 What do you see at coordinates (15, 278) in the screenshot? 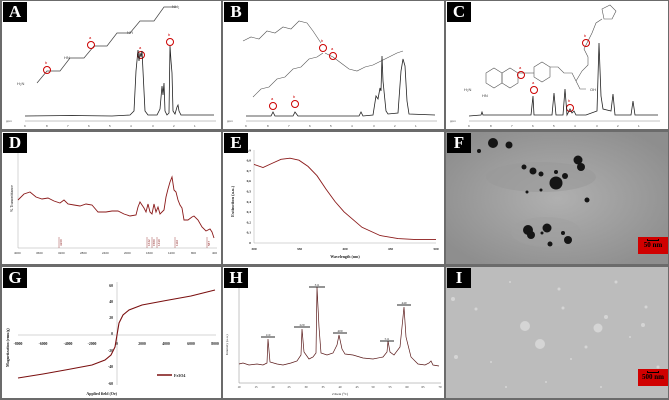
I see `panel-label: G` at bounding box center [15, 278].